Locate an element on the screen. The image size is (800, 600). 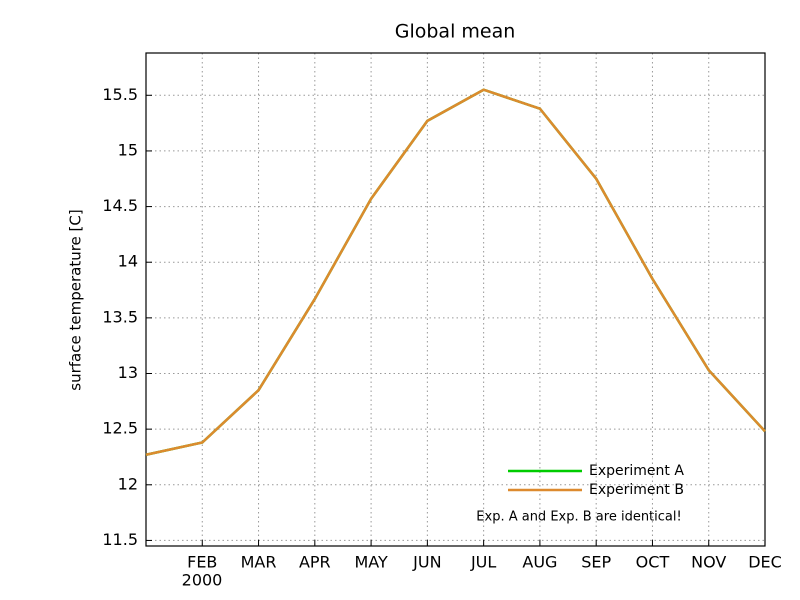
y-tick-label: 12 is located at coordinates (128, 483).